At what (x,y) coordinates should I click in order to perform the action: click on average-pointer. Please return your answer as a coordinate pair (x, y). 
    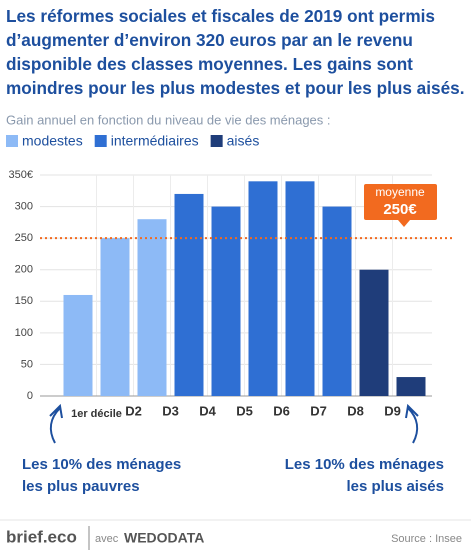
    Looking at the image, I should click on (404, 223).